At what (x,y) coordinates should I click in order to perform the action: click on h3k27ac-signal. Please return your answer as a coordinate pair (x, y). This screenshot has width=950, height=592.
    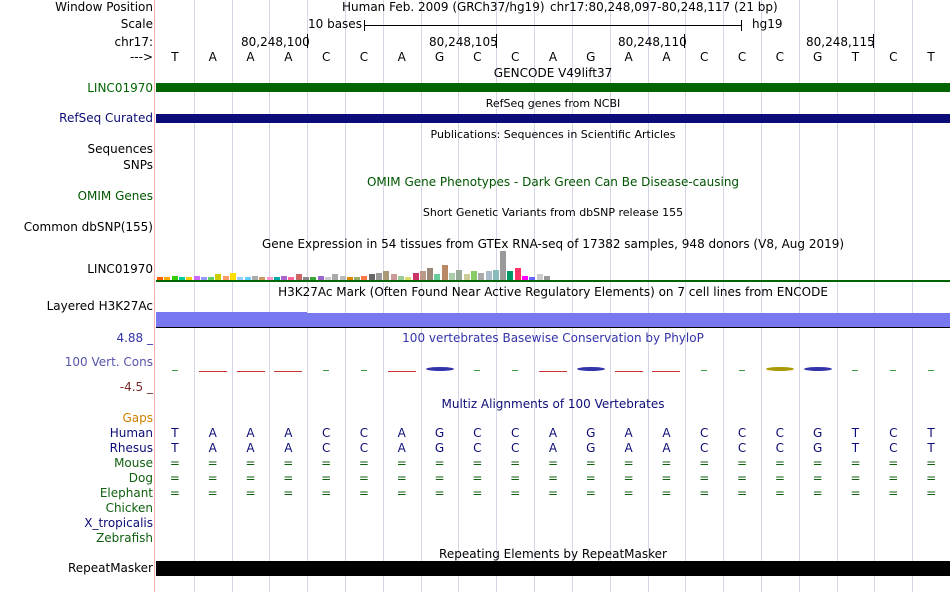
    Looking at the image, I should click on (553, 320).